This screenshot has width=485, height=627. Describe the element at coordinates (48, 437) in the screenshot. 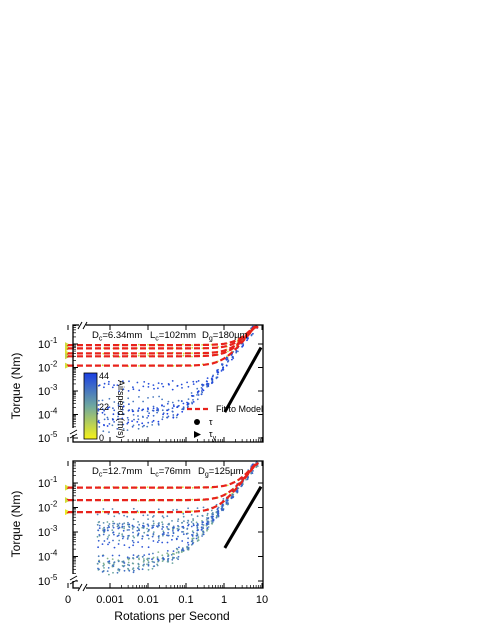

I see `y-tick-label: 10⁻⁵` at that location.